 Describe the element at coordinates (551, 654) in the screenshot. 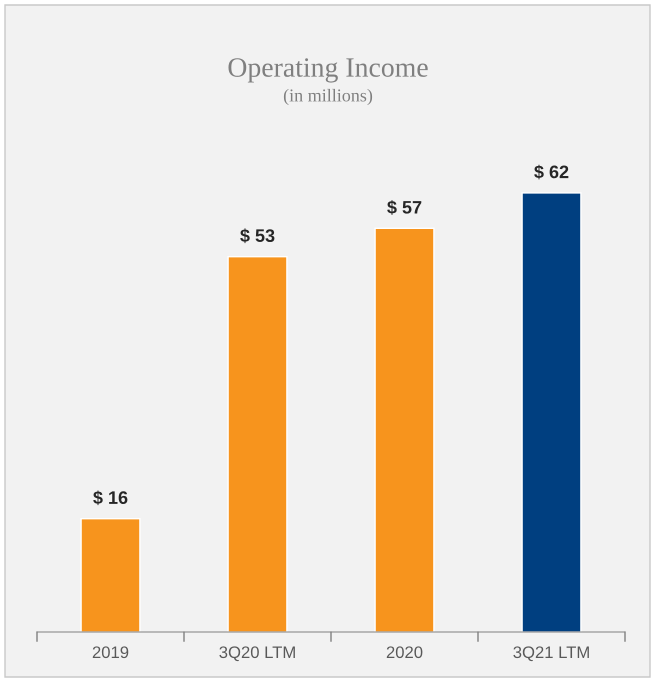

I see `x-tick-label: 3Q21 LTM` at that location.